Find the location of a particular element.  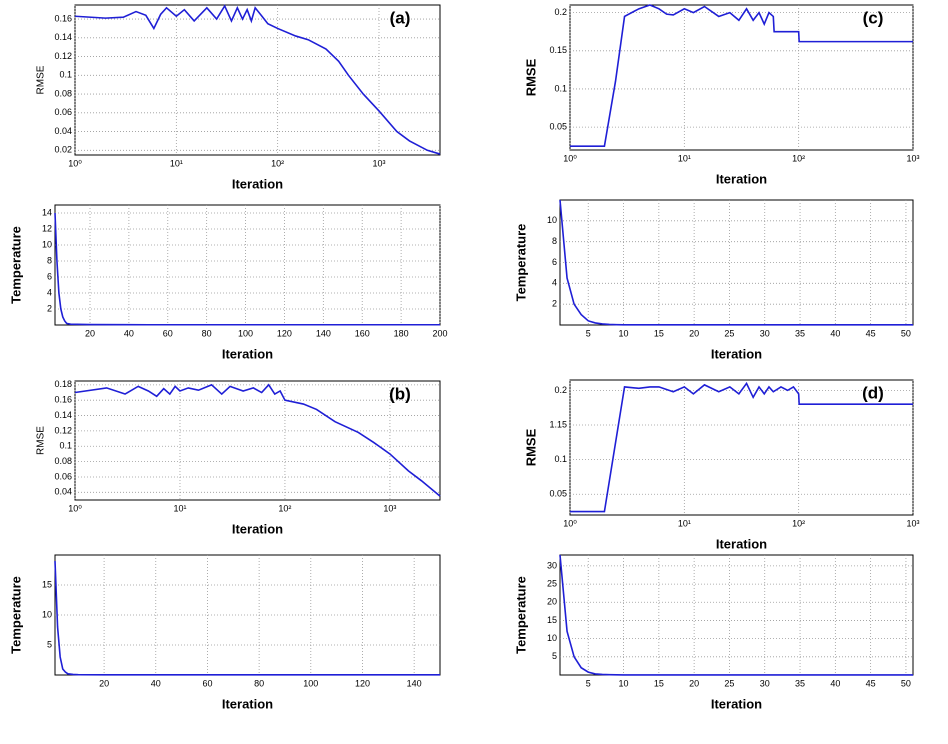

x-tick-label: 60 is located at coordinates (207, 683).